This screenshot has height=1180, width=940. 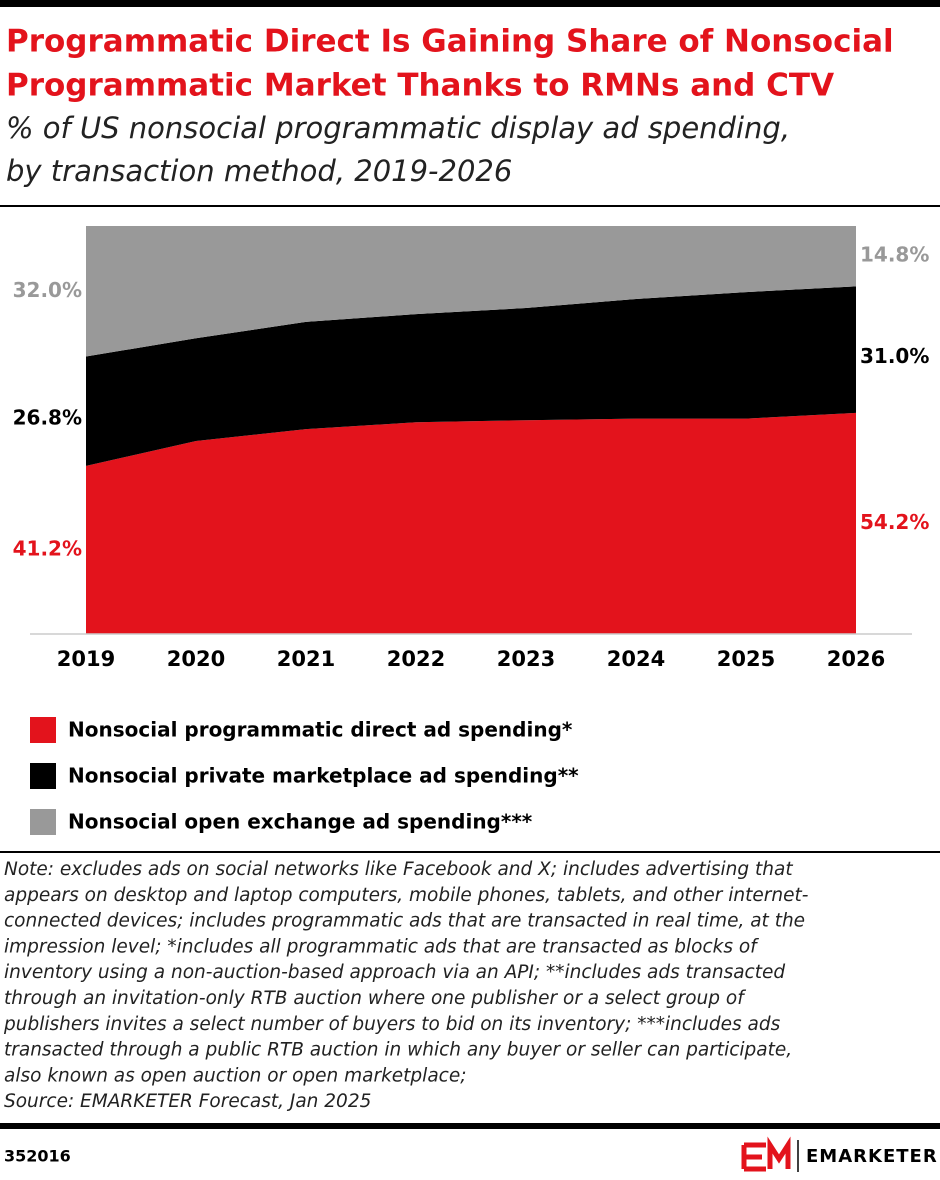 I want to click on footer-rule, so click(x=470, y=1126).